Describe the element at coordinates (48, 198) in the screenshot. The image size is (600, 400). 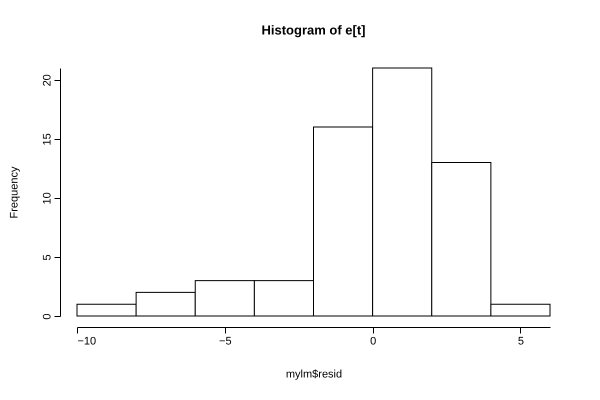
I see `y-tick-label: 10` at that location.